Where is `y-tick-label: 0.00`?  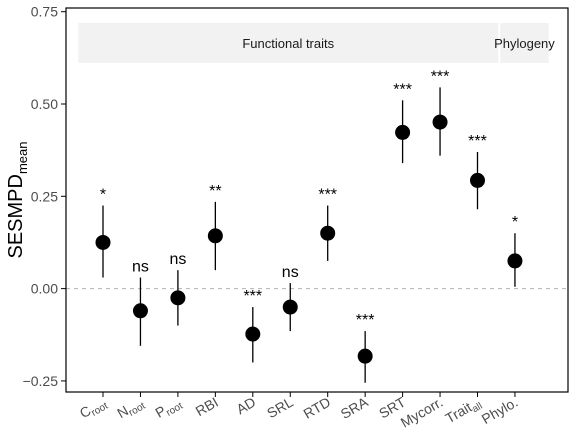 y-tick-label: 0.00 is located at coordinates (44, 289).